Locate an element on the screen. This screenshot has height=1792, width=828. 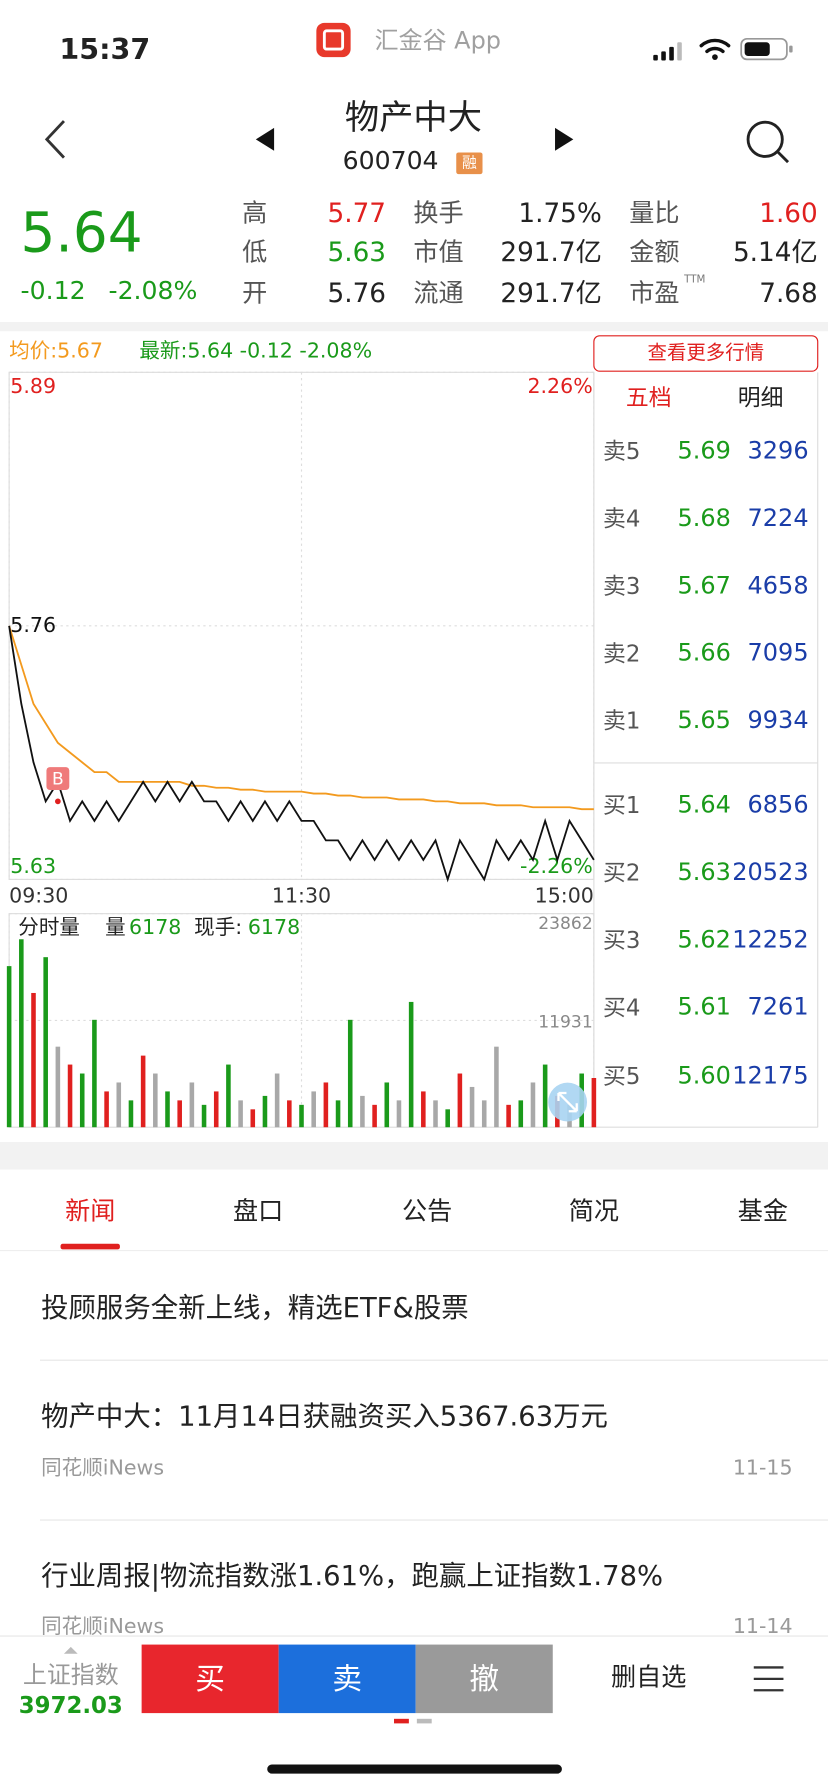
stat-value: 5.63 is located at coordinates (357, 253).